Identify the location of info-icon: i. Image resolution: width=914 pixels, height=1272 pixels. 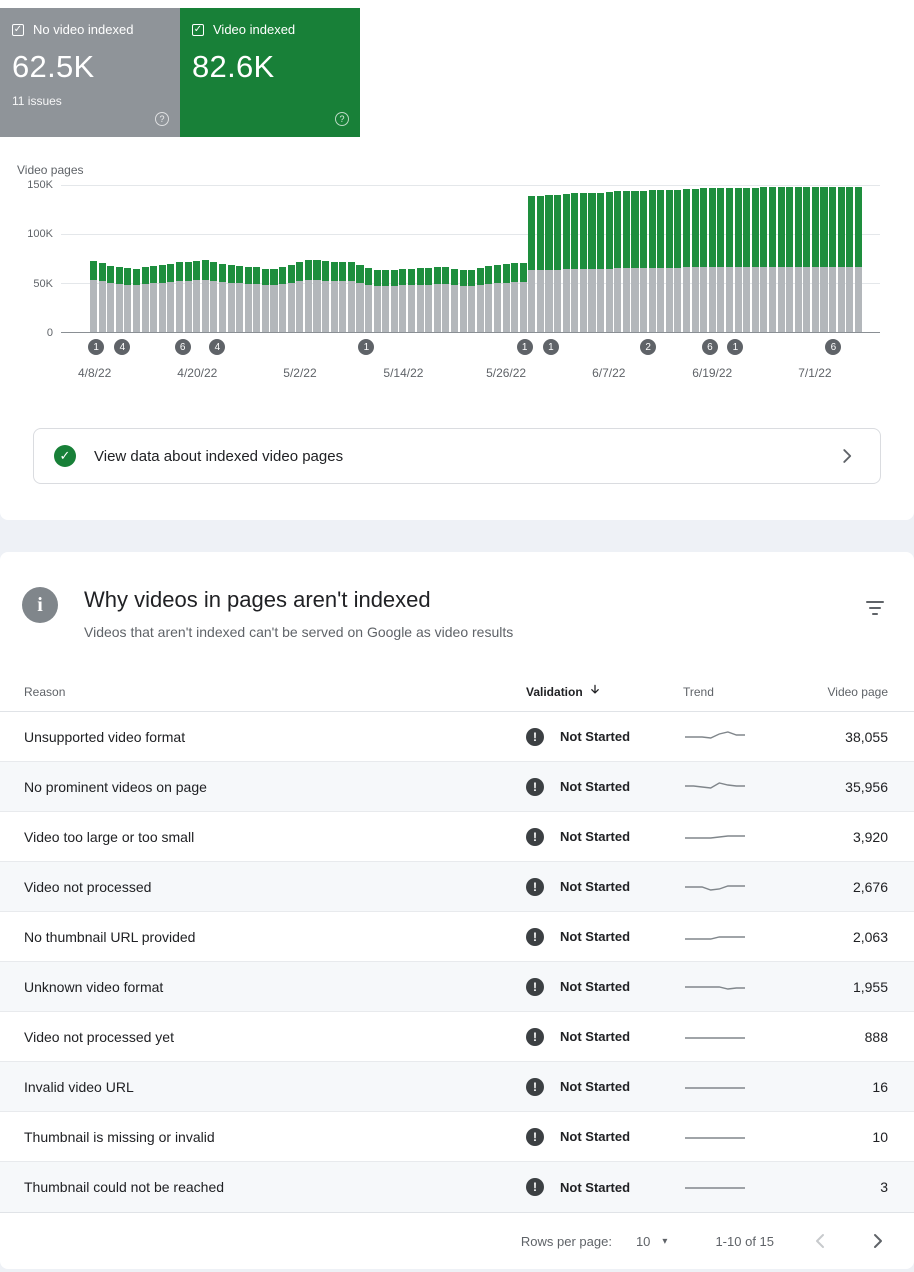
(40, 605).